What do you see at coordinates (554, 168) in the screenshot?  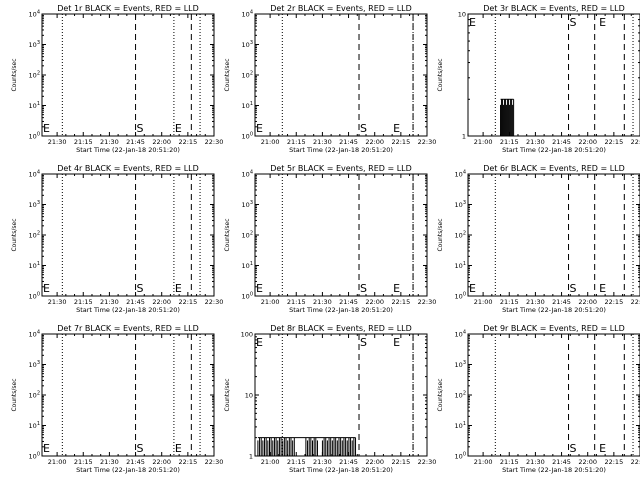 I see `plot-title: Det 6r BLACK = Events, RED = LLD` at bounding box center [554, 168].